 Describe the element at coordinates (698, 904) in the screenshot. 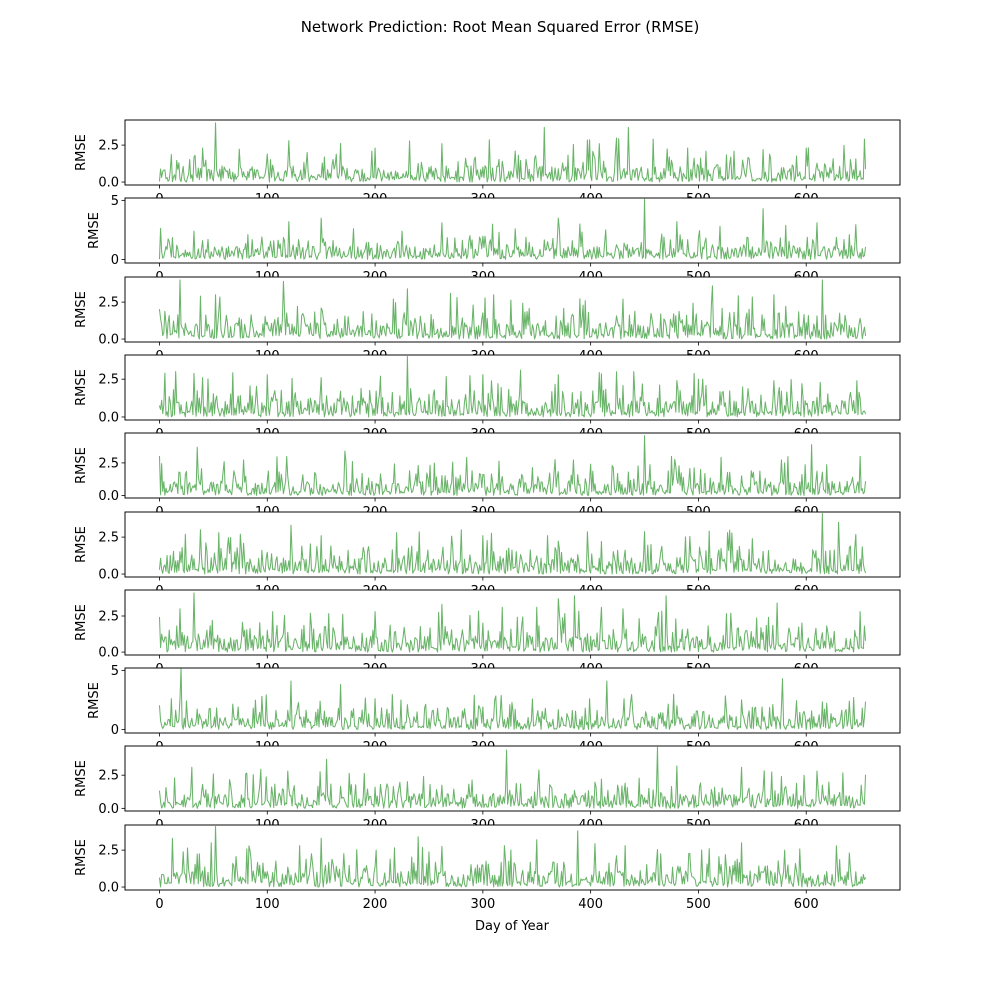

I see `x-tick-label: 500` at that location.